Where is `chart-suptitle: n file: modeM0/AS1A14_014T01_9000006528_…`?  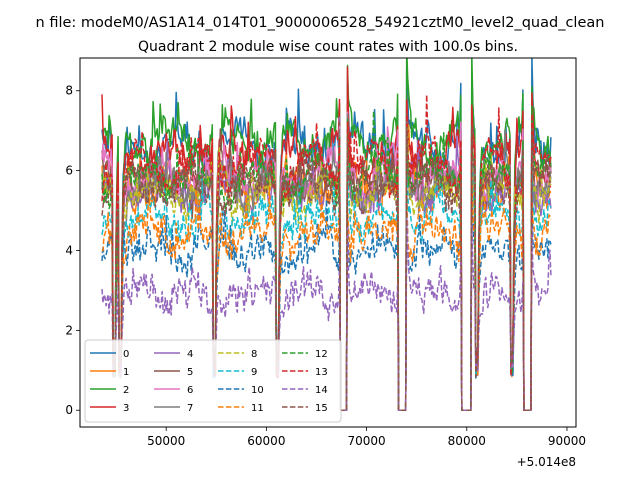 chart-suptitle: n file: modeM0/AS1A14_014T01_9000006528_… is located at coordinates (320, 23).